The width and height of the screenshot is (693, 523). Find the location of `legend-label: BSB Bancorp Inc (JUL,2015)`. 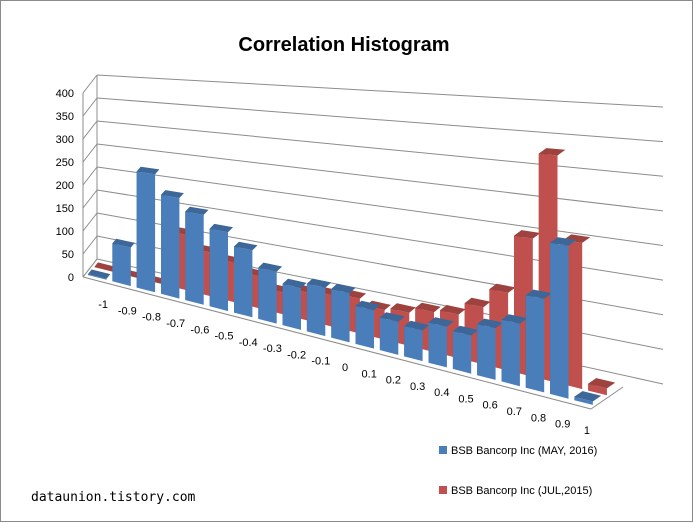

legend-label: BSB Bancorp Inc (JUL,2015) is located at coordinates (521, 491).